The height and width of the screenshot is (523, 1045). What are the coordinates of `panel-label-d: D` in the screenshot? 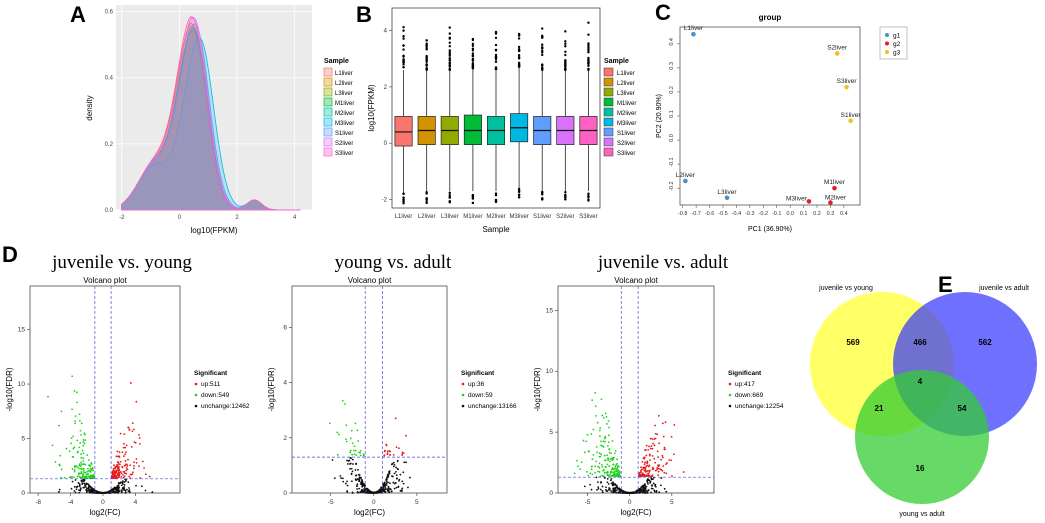 It's located at (10, 254).